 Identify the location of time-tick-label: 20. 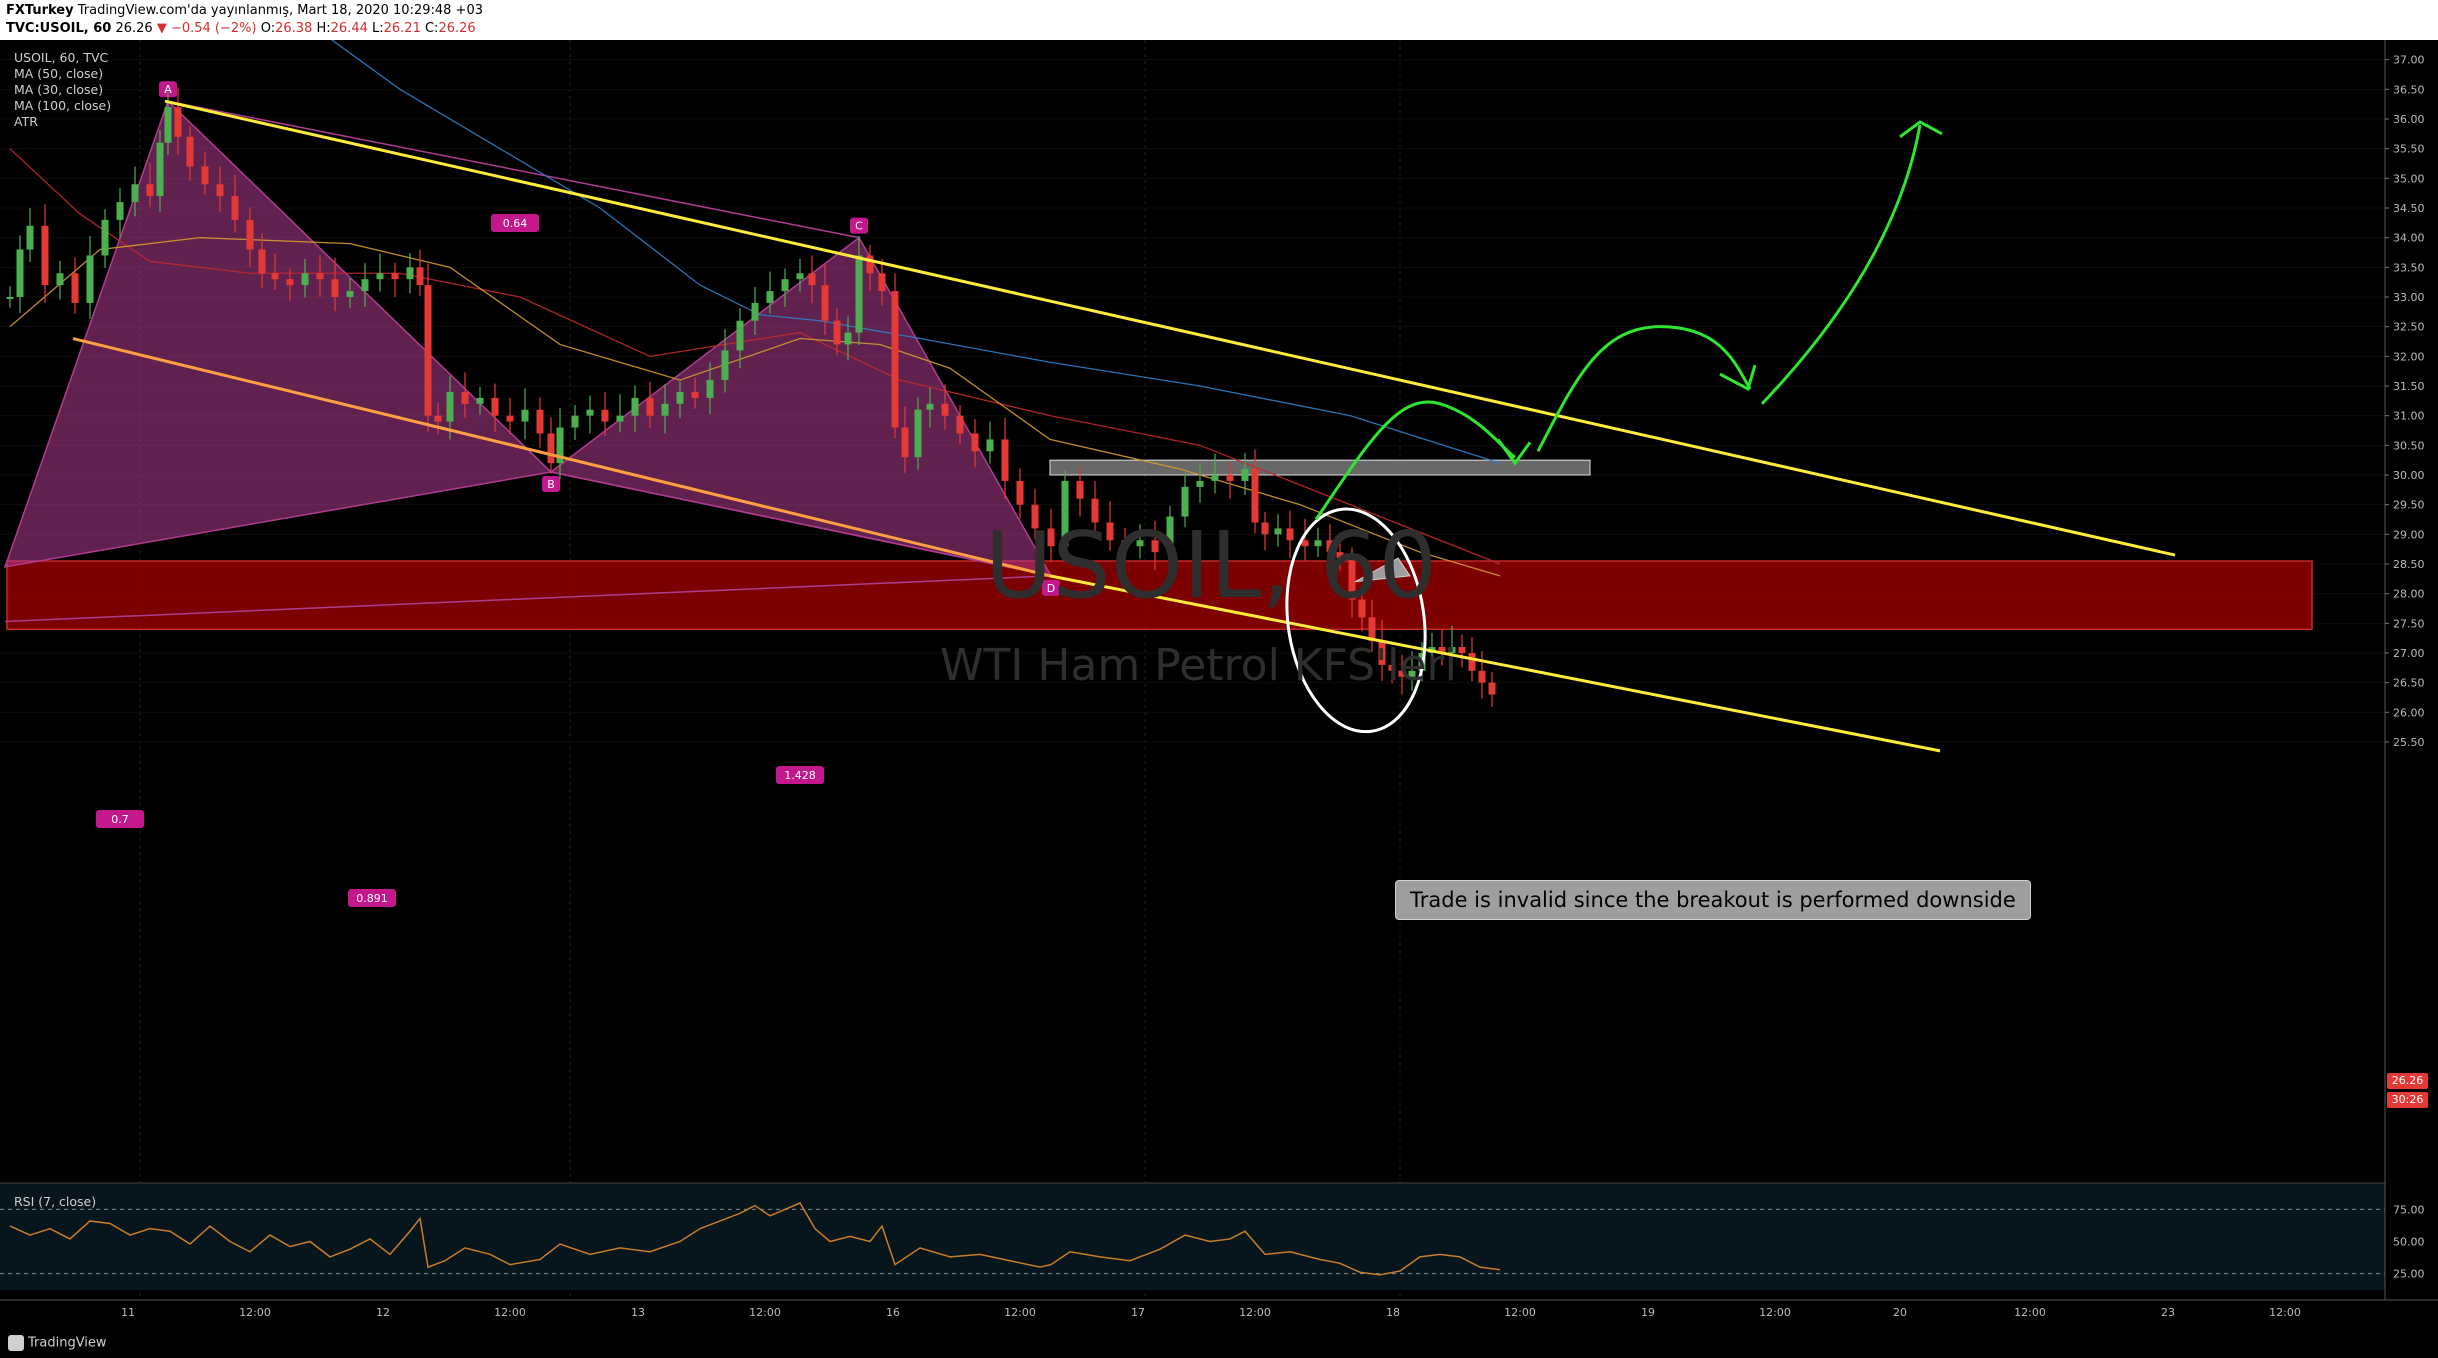
(1900, 1312).